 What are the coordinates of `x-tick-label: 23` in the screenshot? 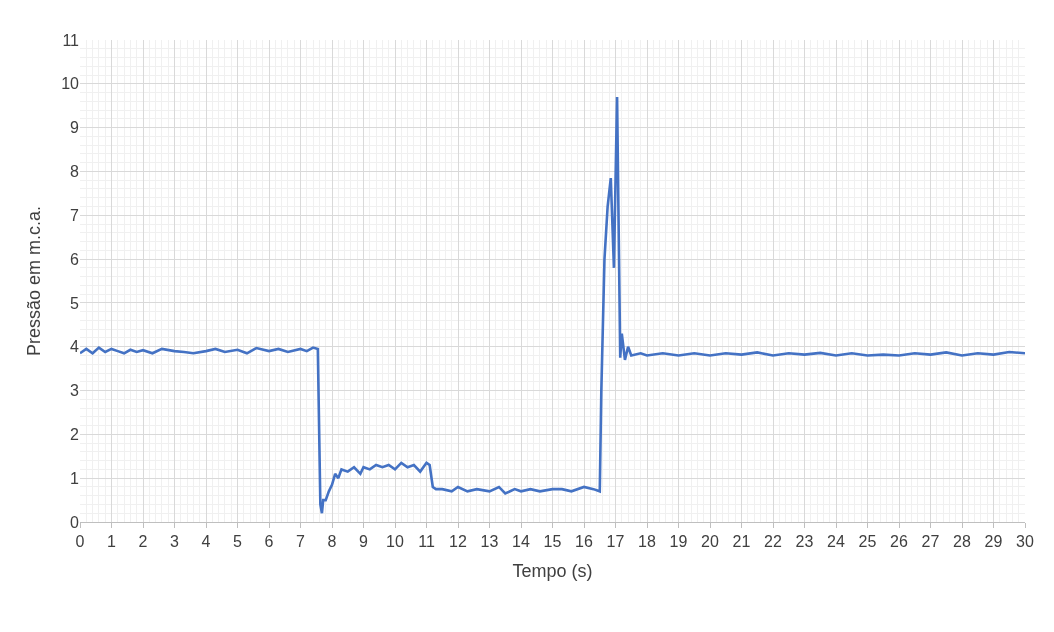 It's located at (804, 542).